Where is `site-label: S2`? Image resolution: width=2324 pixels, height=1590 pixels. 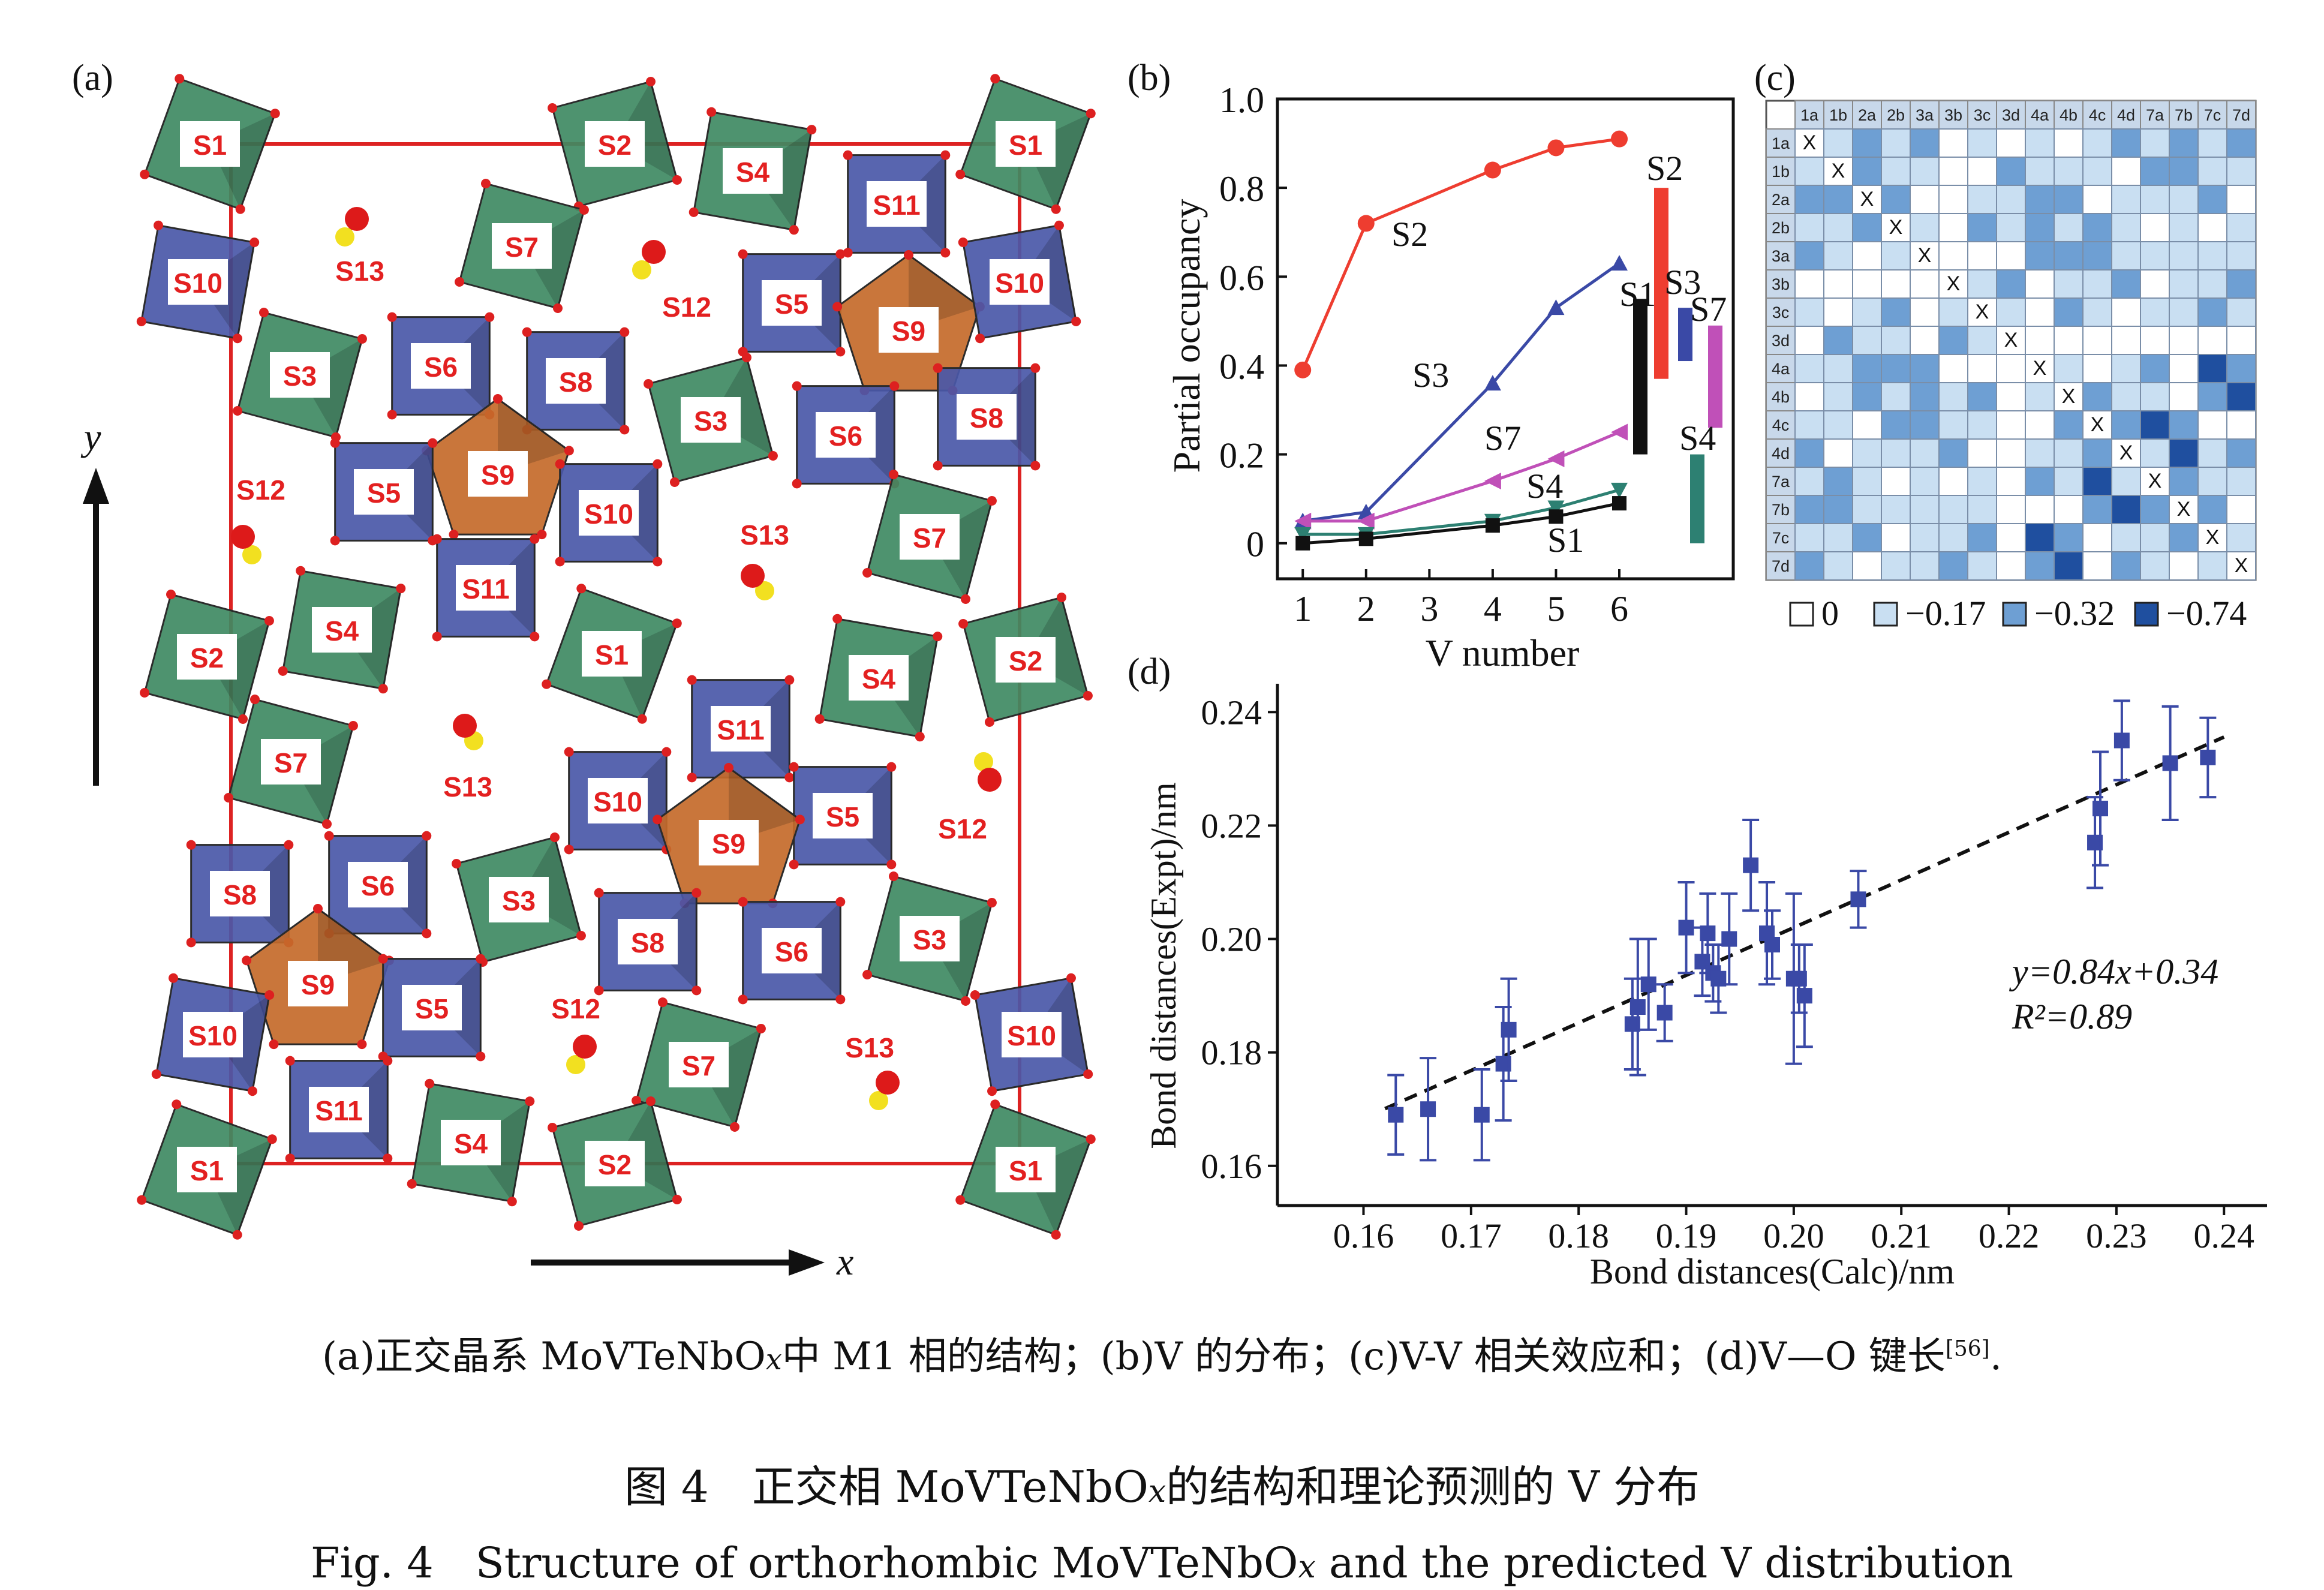 site-label: S2 is located at coordinates (615, 145).